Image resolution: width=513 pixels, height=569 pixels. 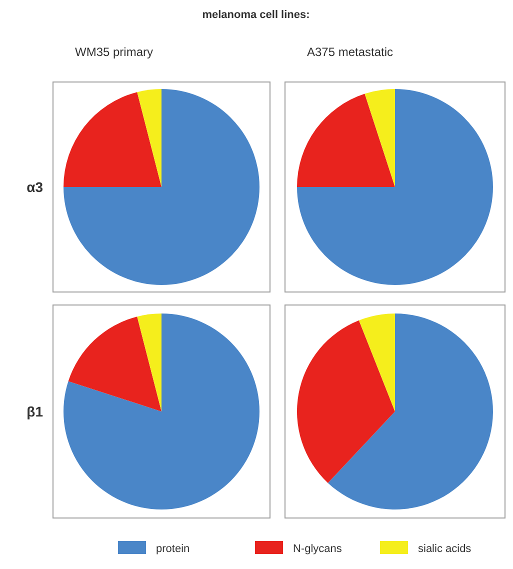 What do you see at coordinates (317, 549) in the screenshot?
I see `legend-label: N-glycans` at bounding box center [317, 549].